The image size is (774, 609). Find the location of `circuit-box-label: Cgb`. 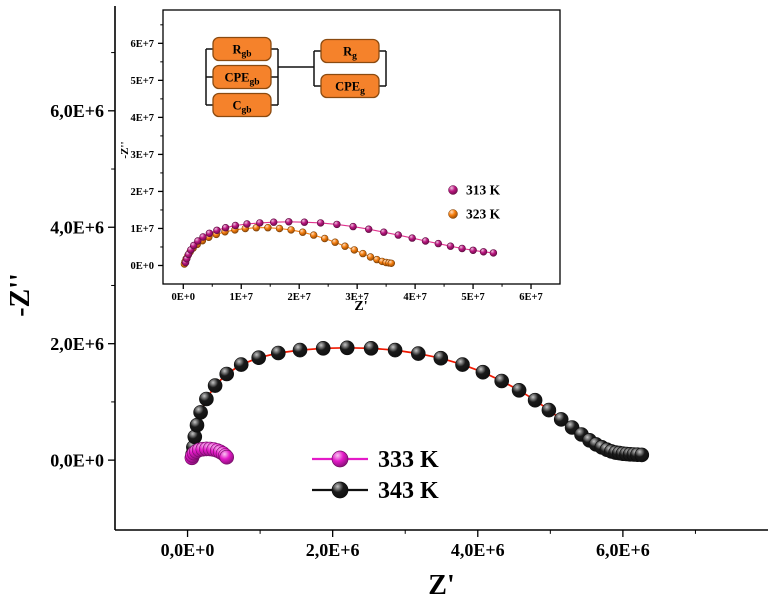

circuit-box-label: Cgb is located at coordinates (241, 107).